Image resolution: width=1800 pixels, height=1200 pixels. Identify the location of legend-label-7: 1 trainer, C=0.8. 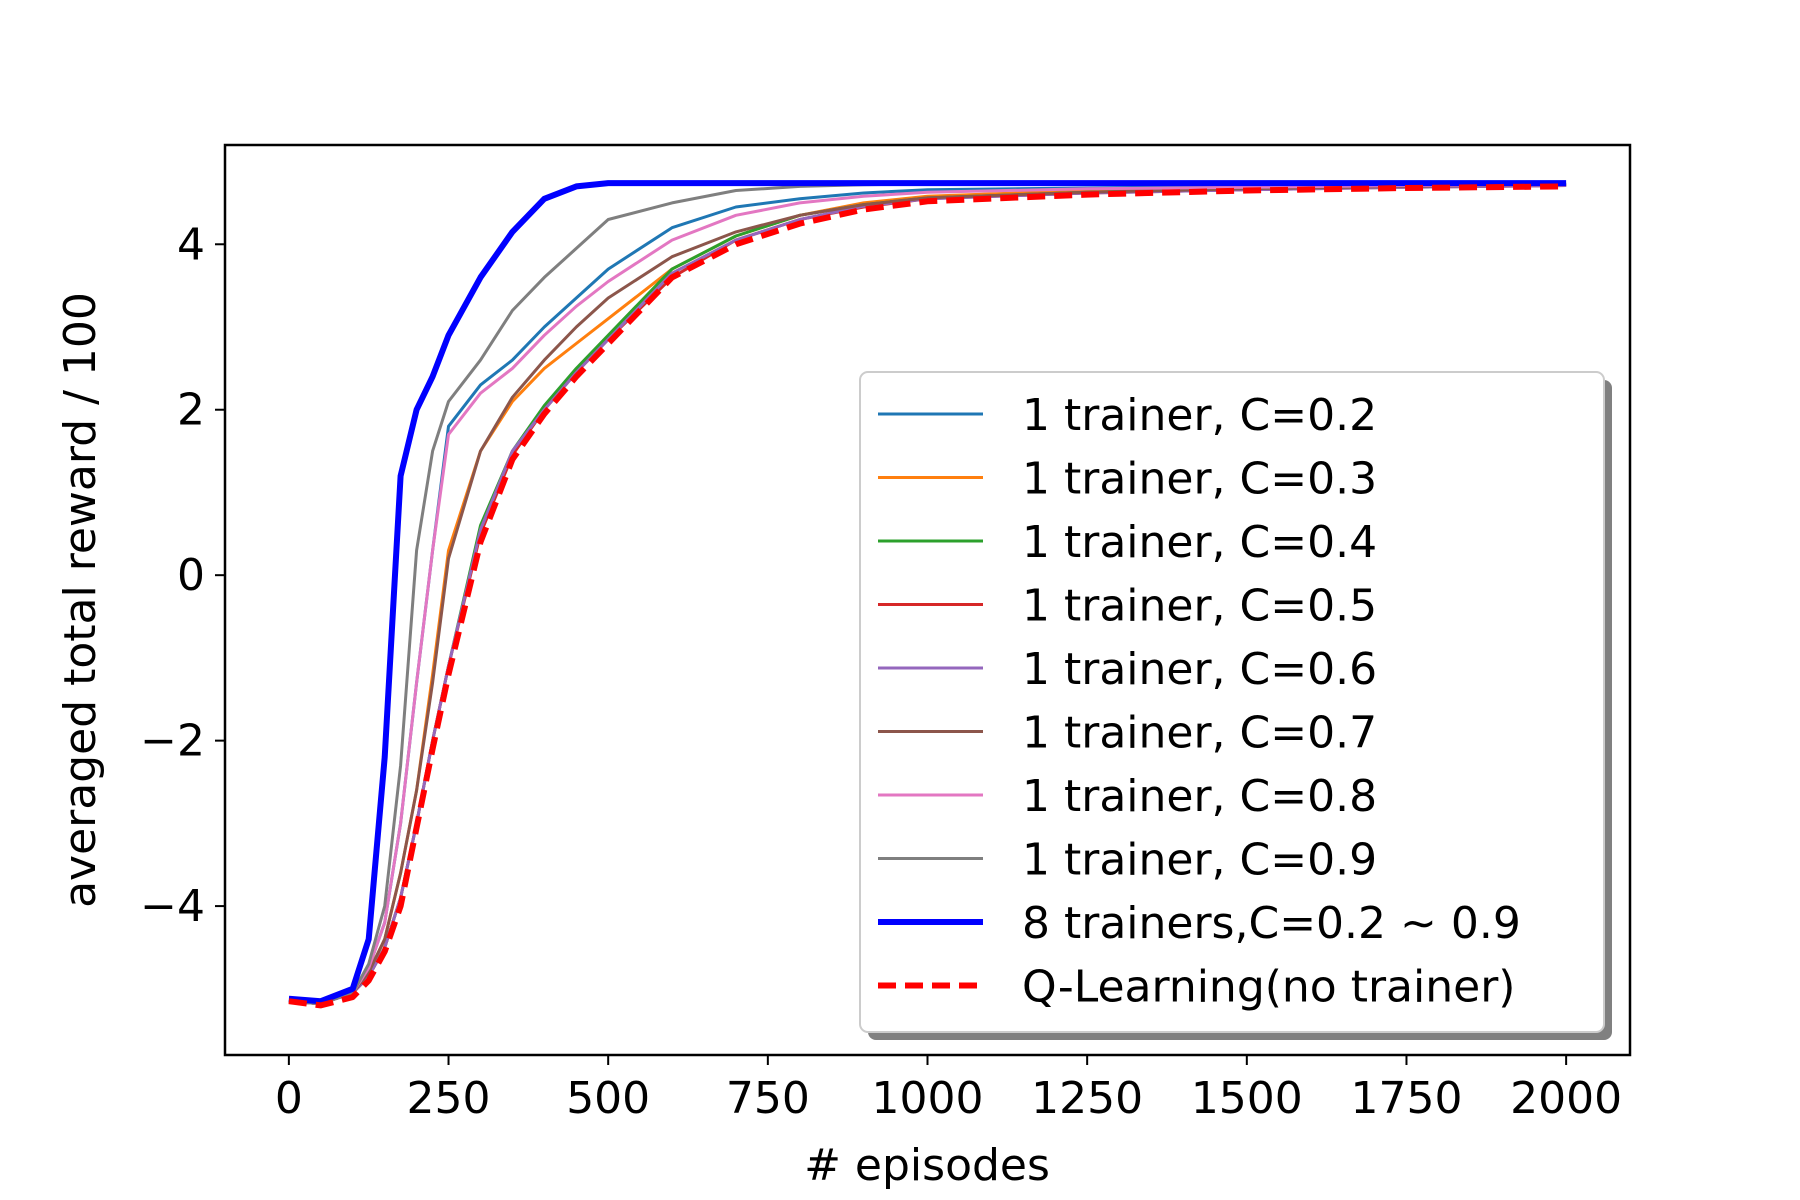
(1199, 796).